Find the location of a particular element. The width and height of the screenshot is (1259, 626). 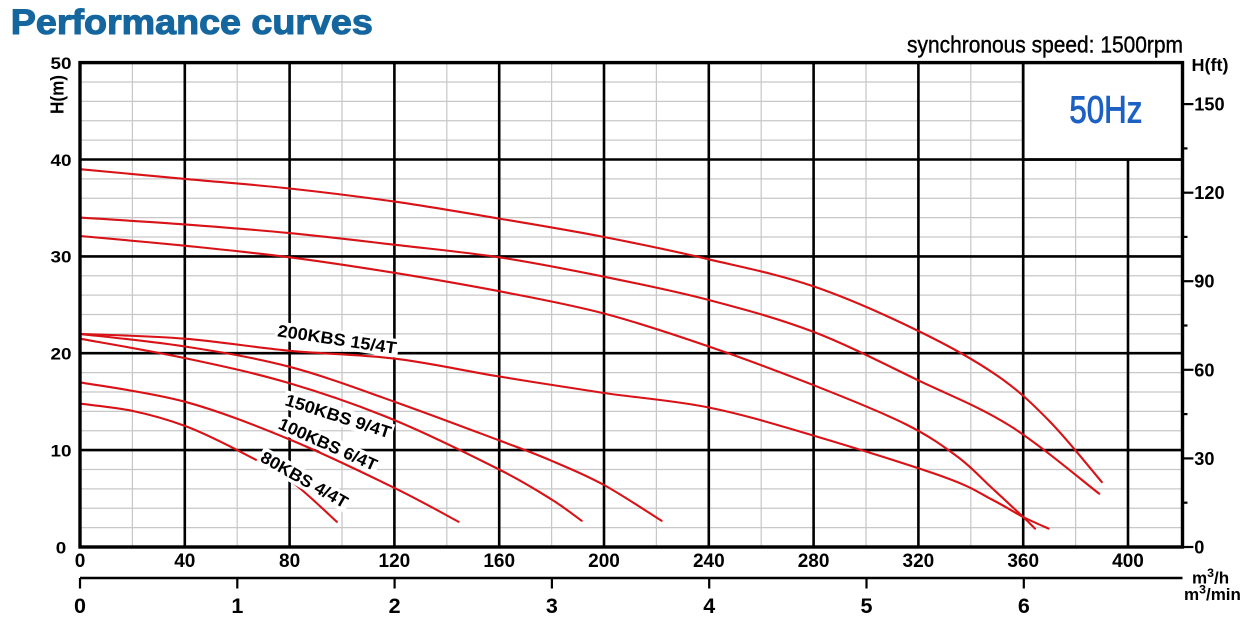

svg-text: 360 is located at coordinates (1023, 561).